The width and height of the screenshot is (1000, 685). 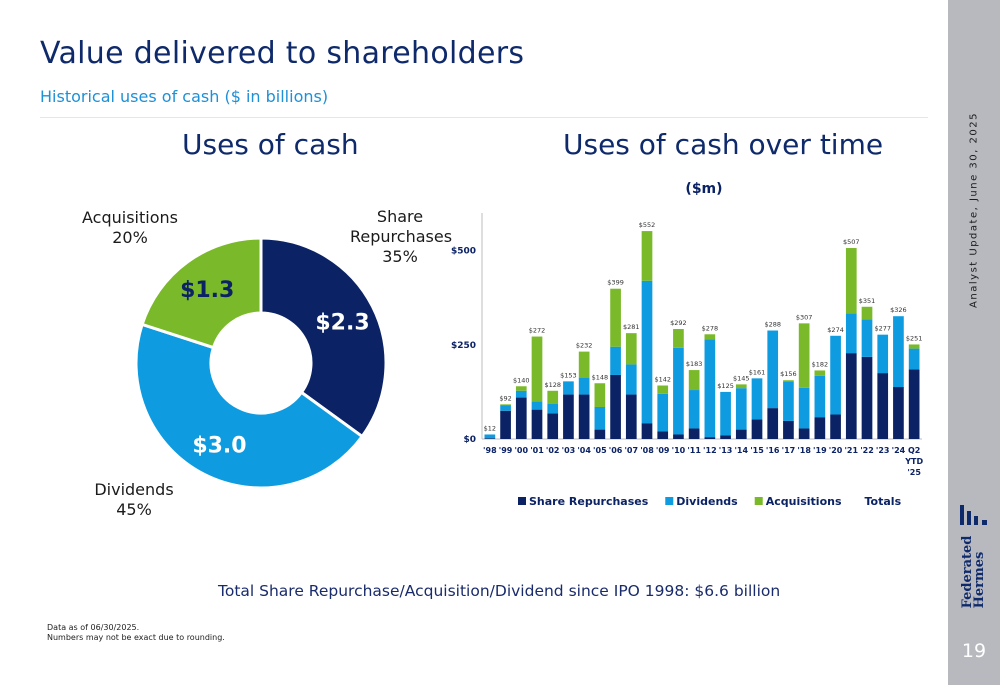 What do you see at coordinates (249, 406) in the screenshot?
I see `dividends-slice` at bounding box center [249, 406].